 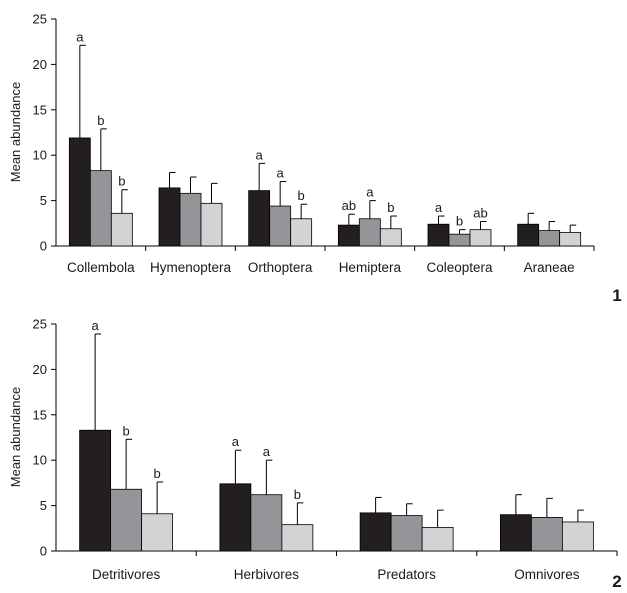 I want to click on panel-1-y-tick-label: 10, so click(x=40, y=155).